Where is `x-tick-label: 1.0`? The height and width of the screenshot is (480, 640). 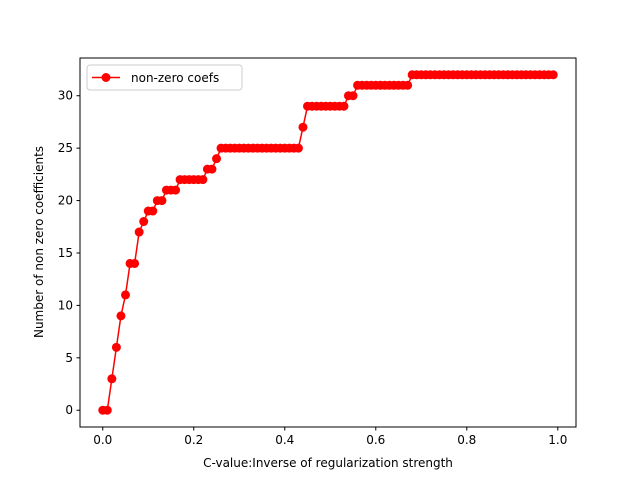
x-tick-label: 1.0 is located at coordinates (557, 440).